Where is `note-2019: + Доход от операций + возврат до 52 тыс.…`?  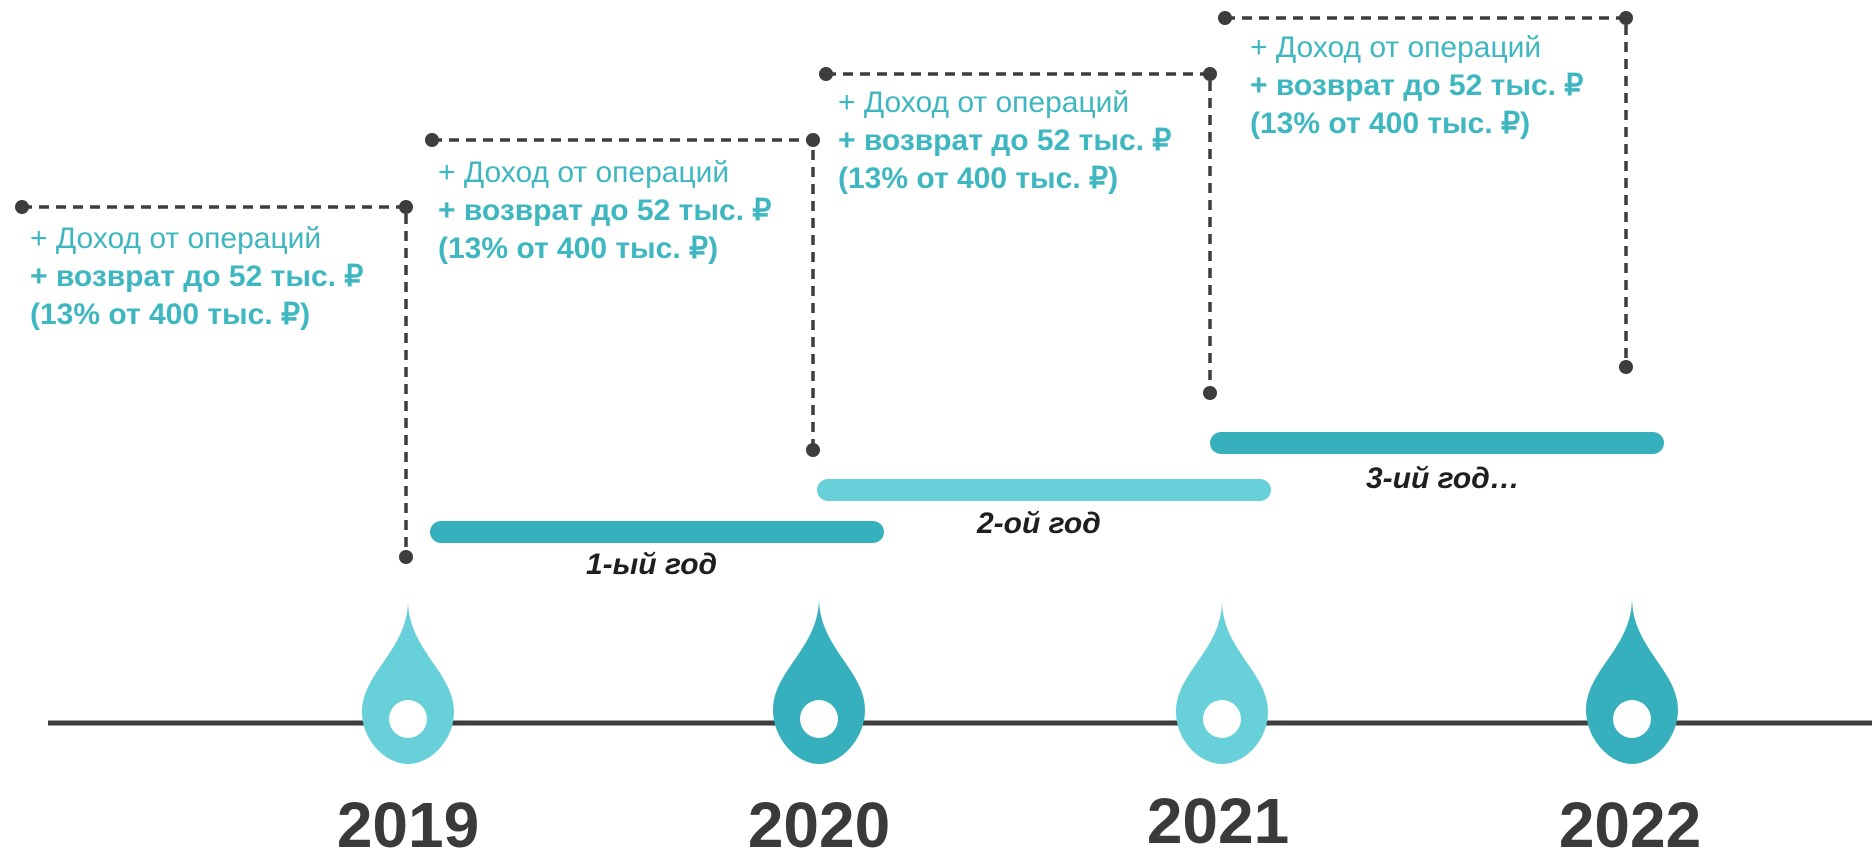 note-2019: + Доход от операций + возврат до 52 тыс.… is located at coordinates (196, 277).